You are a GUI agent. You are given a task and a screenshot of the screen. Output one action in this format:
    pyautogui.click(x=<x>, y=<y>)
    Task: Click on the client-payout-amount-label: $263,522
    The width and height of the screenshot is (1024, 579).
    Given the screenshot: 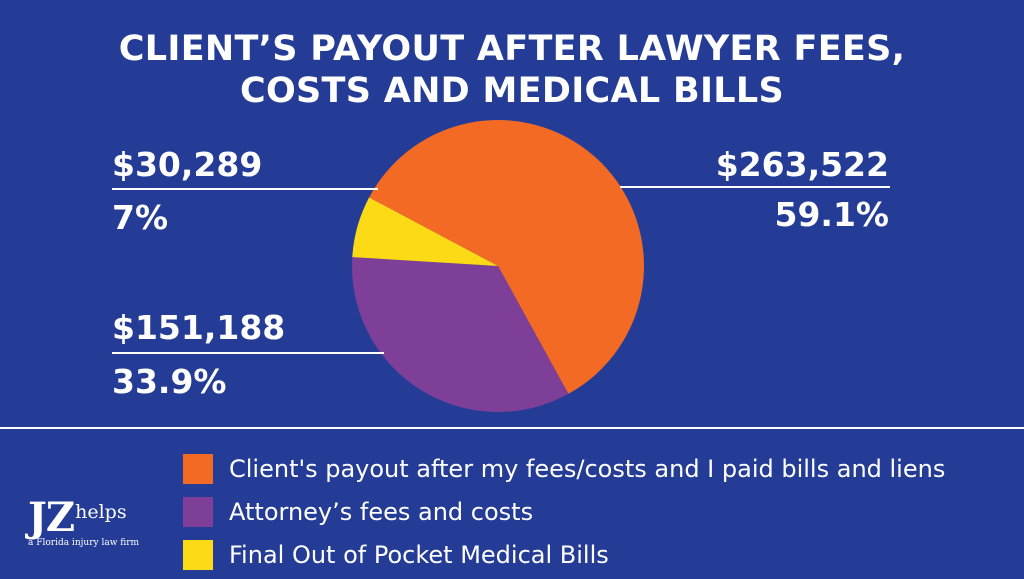 What is the action you would take?
    pyautogui.click(x=802, y=164)
    